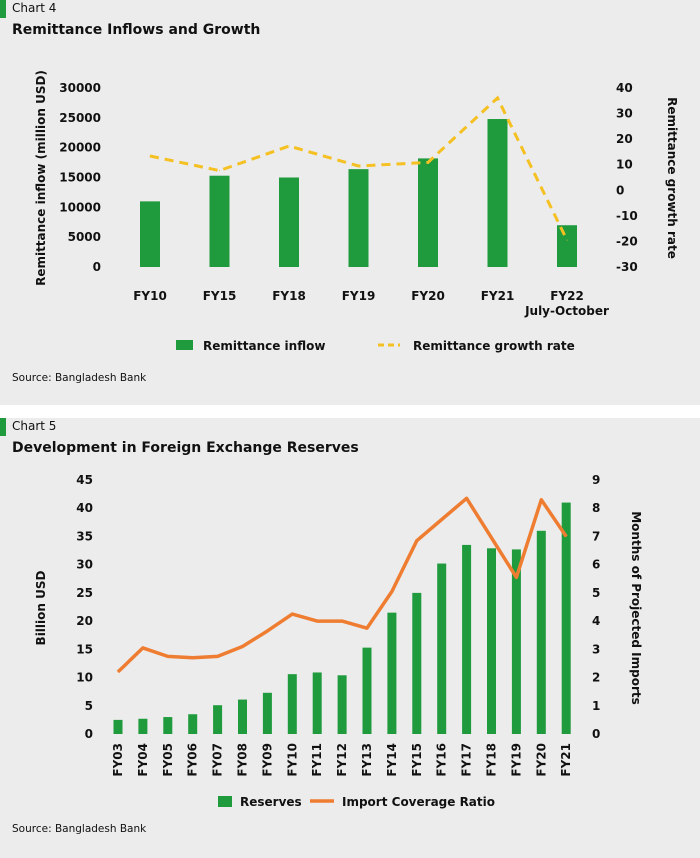 This screenshot has width=700, height=858. Describe the element at coordinates (596, 536) in the screenshot. I see `y2-tick-label: 7` at that location.